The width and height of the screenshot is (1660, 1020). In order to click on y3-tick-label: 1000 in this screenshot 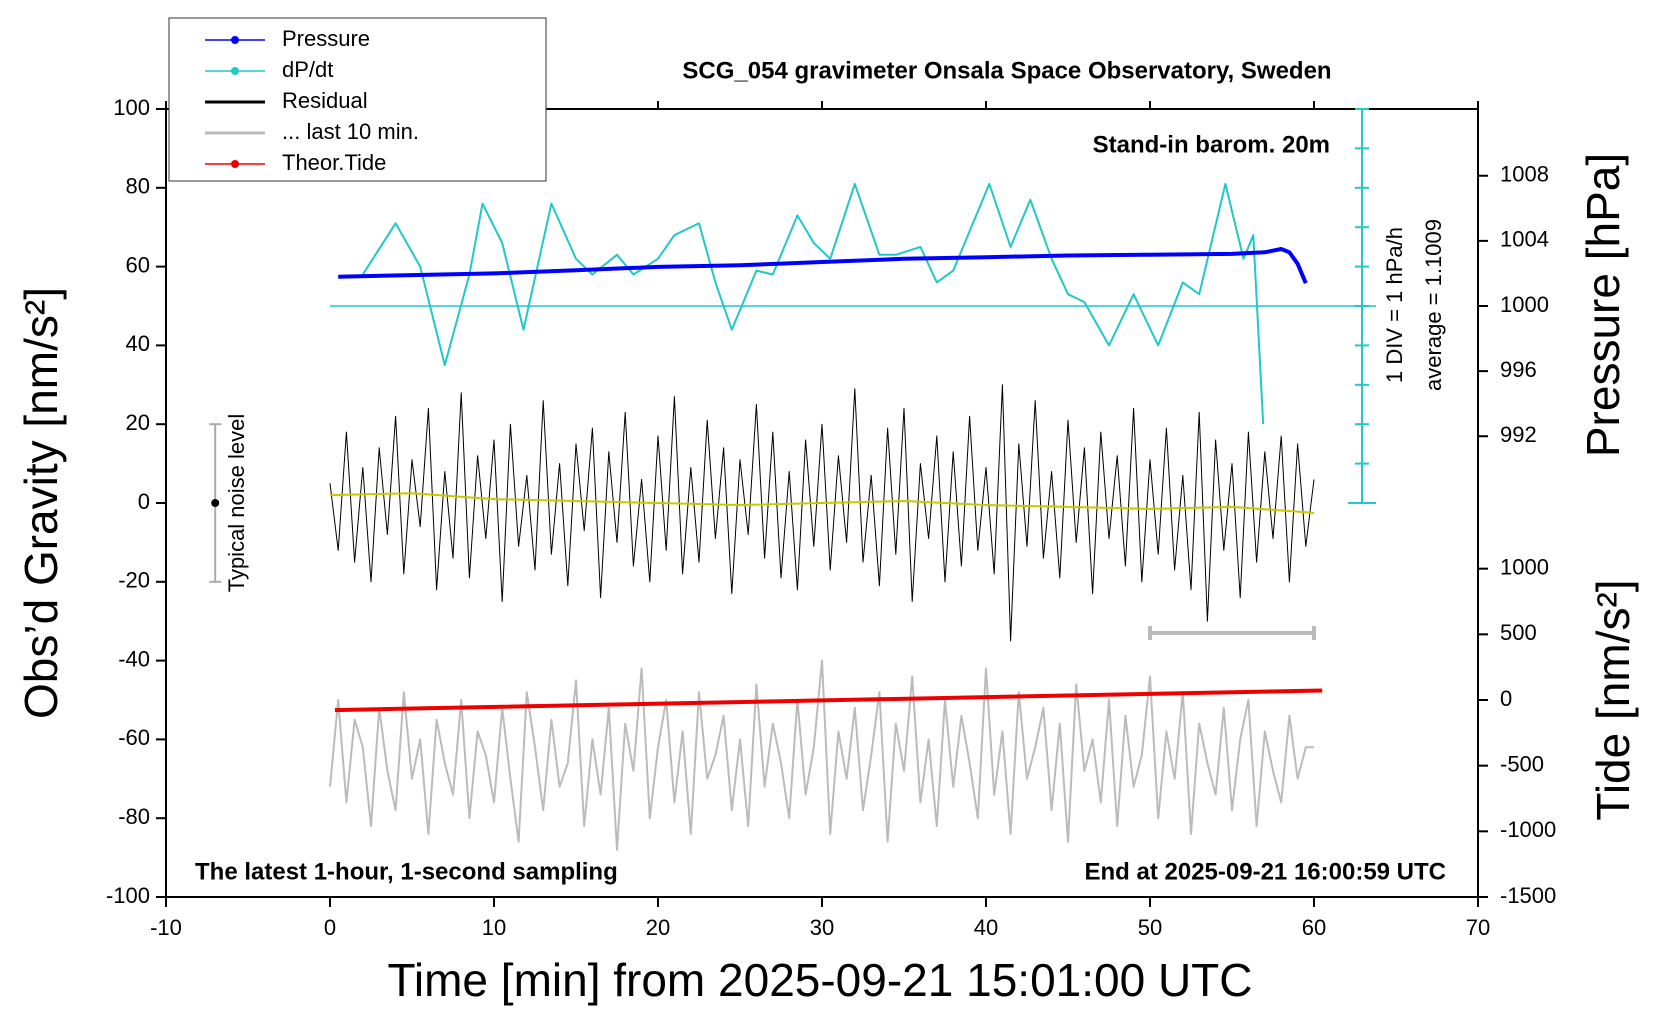, I will do `click(1524, 566)`.